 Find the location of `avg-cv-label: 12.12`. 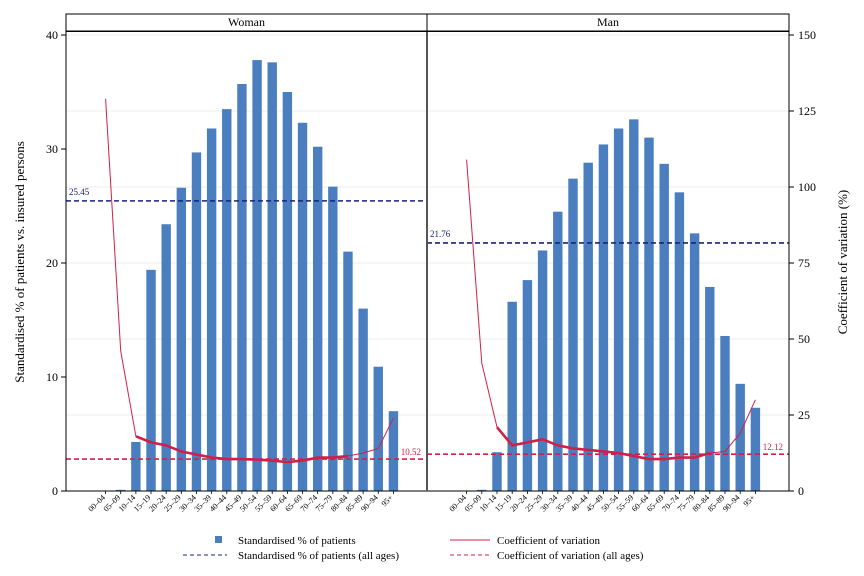

avg-cv-label: 12.12 is located at coordinates (773, 447).